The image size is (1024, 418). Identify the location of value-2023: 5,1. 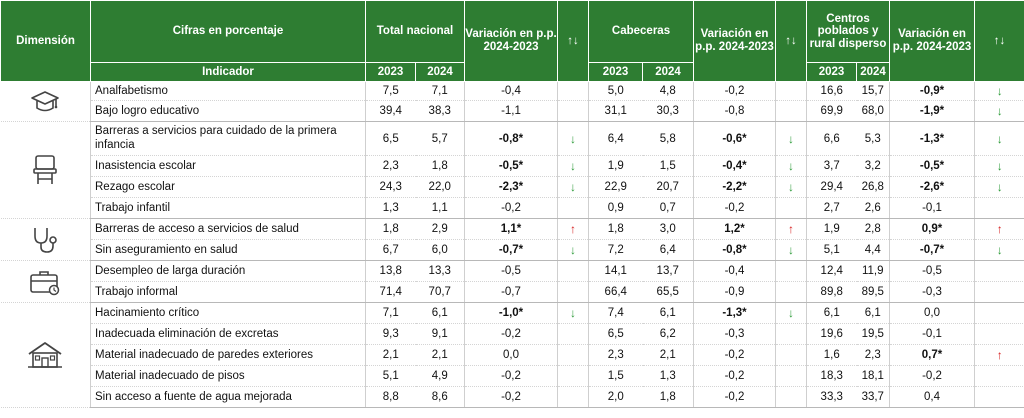
(390, 376).